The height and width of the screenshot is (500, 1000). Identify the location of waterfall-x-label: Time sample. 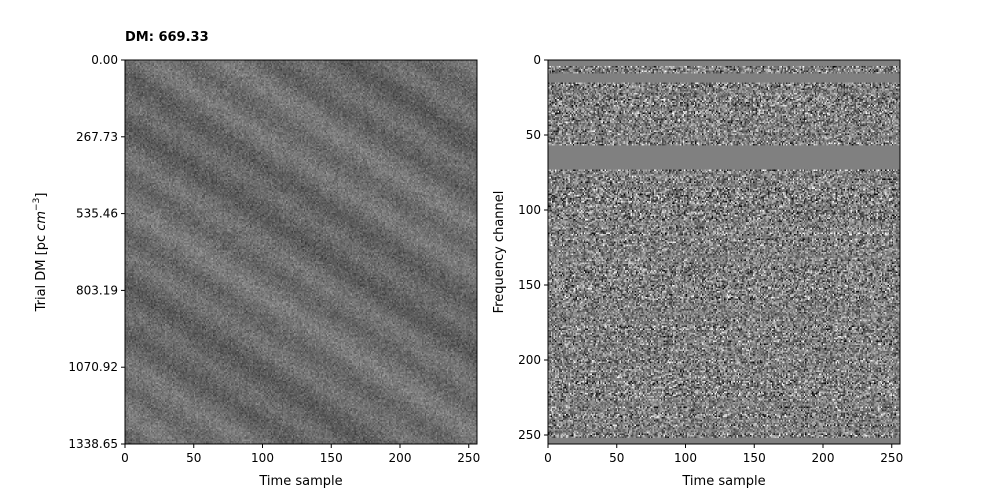
(723, 481).